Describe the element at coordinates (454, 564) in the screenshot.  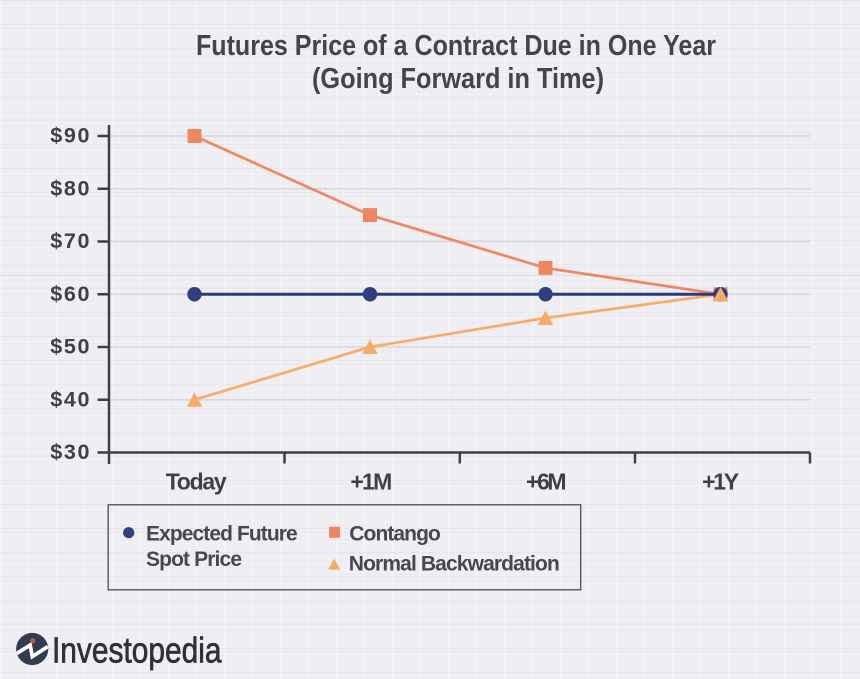
I see `svg-text: Normal Backwardation` at that location.